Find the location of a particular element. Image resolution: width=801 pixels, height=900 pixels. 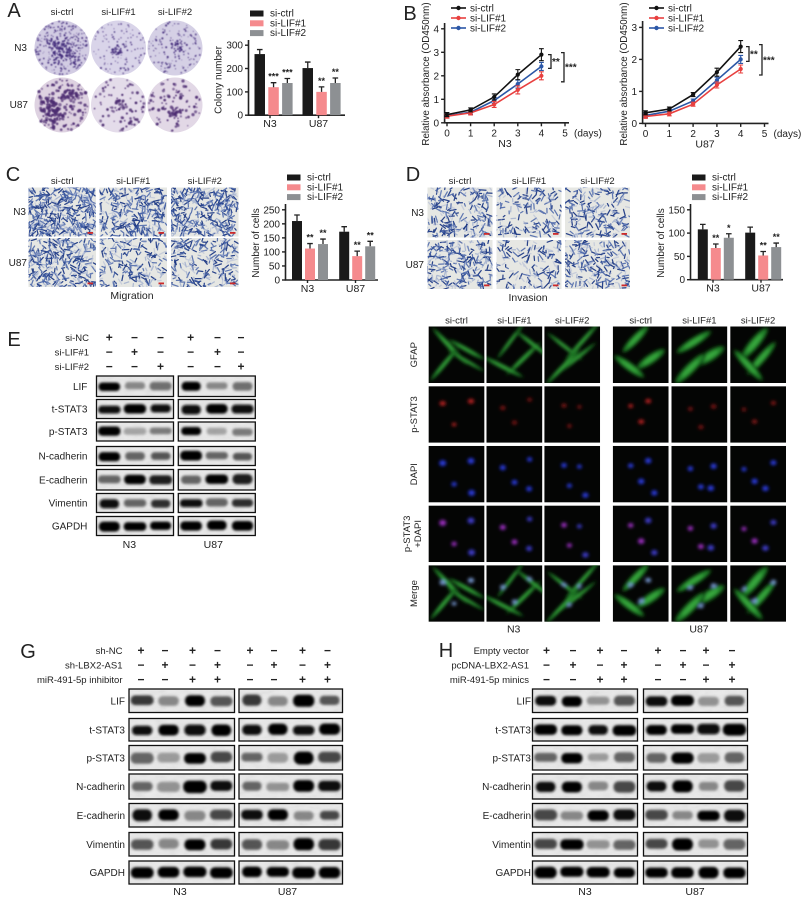

svg-text: Merge is located at coordinates (414, 593).